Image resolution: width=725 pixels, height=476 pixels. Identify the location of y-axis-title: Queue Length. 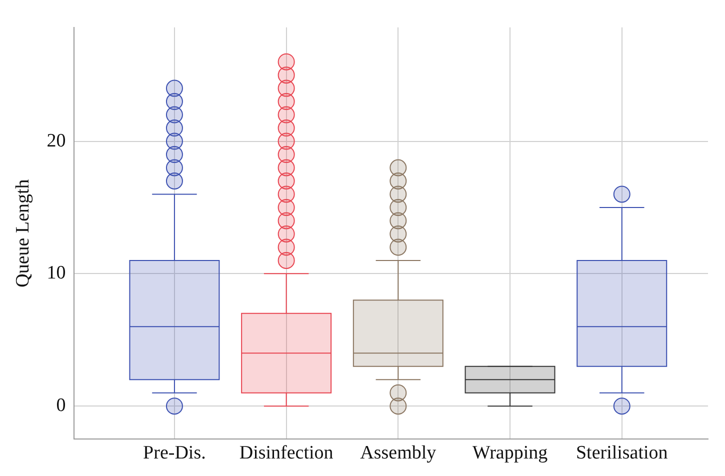
(23, 233).